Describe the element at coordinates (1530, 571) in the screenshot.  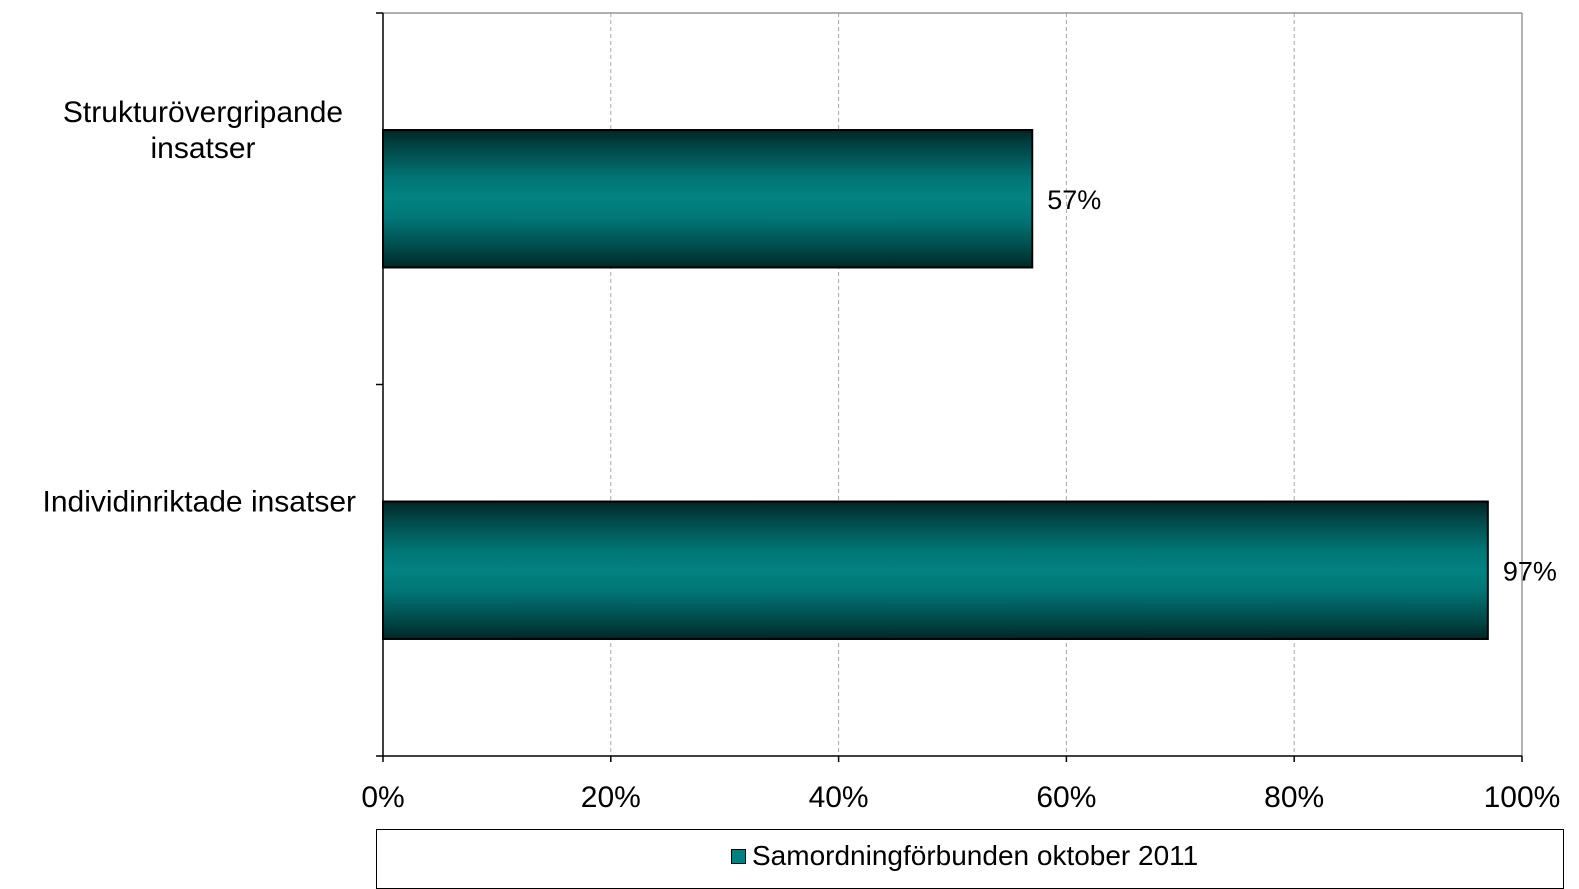
I see `data-label: 97%` at that location.